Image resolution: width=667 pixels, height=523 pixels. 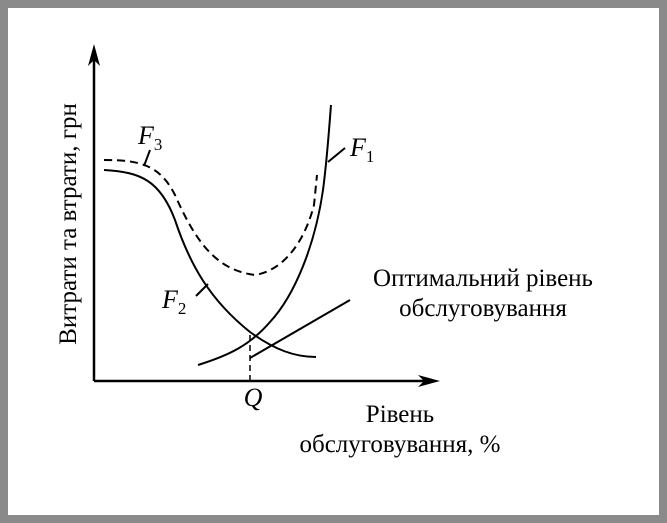 What do you see at coordinates (300, 329) in the screenshot?
I see `pointer` at bounding box center [300, 329].